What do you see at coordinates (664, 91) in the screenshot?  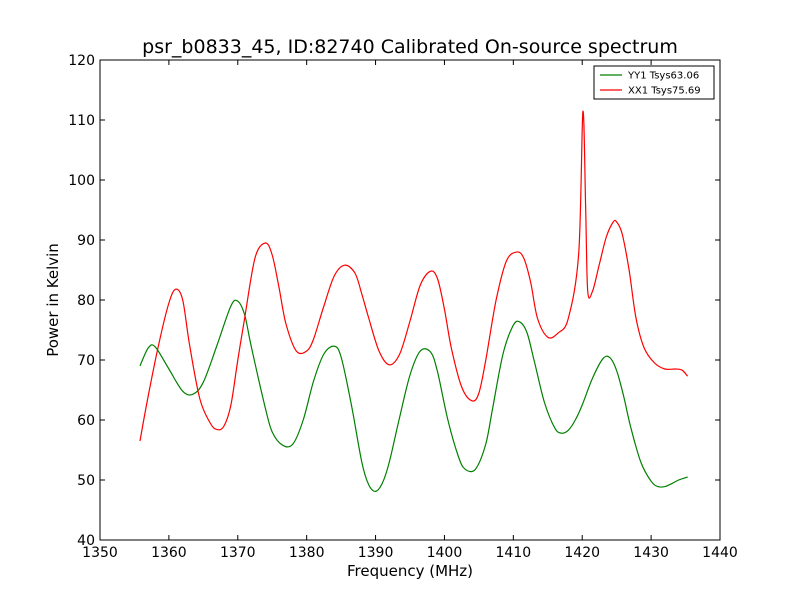 I see `legend-label-xx1: XX1 Tsys75.69` at bounding box center [664, 91].